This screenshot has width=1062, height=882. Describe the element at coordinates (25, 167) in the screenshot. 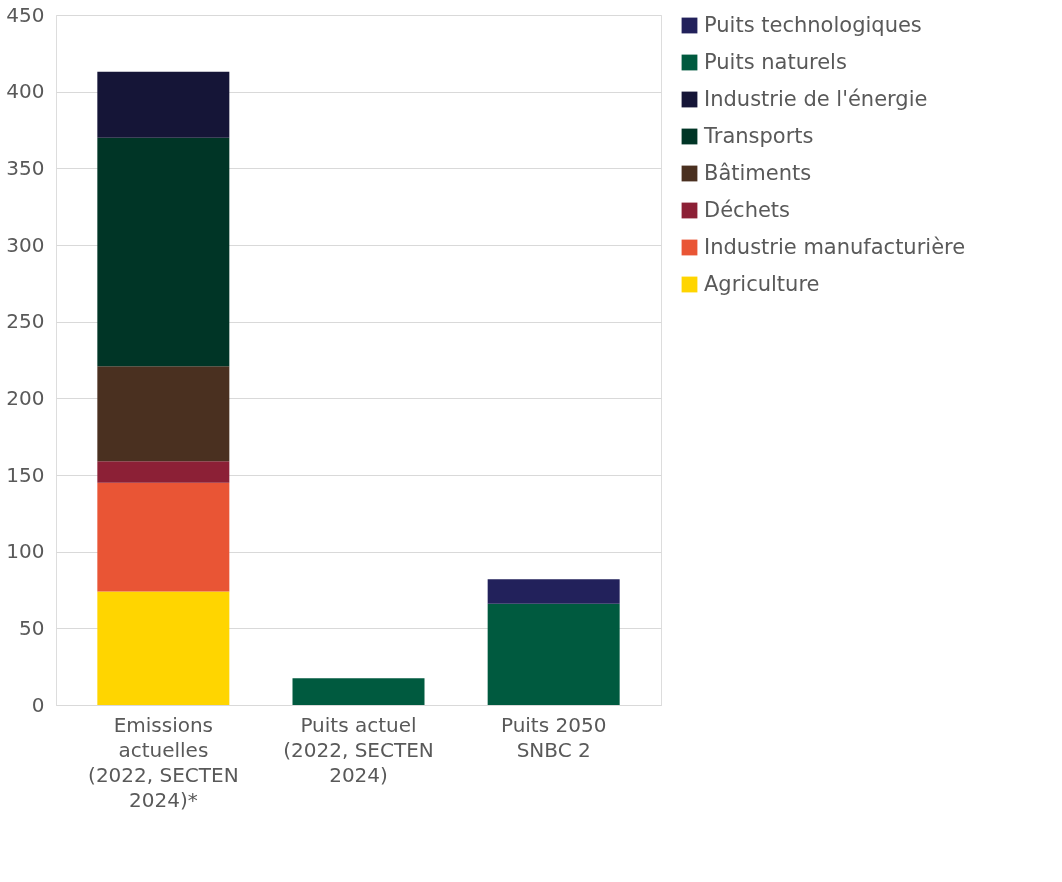

I see `y-tick-label: 350` at that location.